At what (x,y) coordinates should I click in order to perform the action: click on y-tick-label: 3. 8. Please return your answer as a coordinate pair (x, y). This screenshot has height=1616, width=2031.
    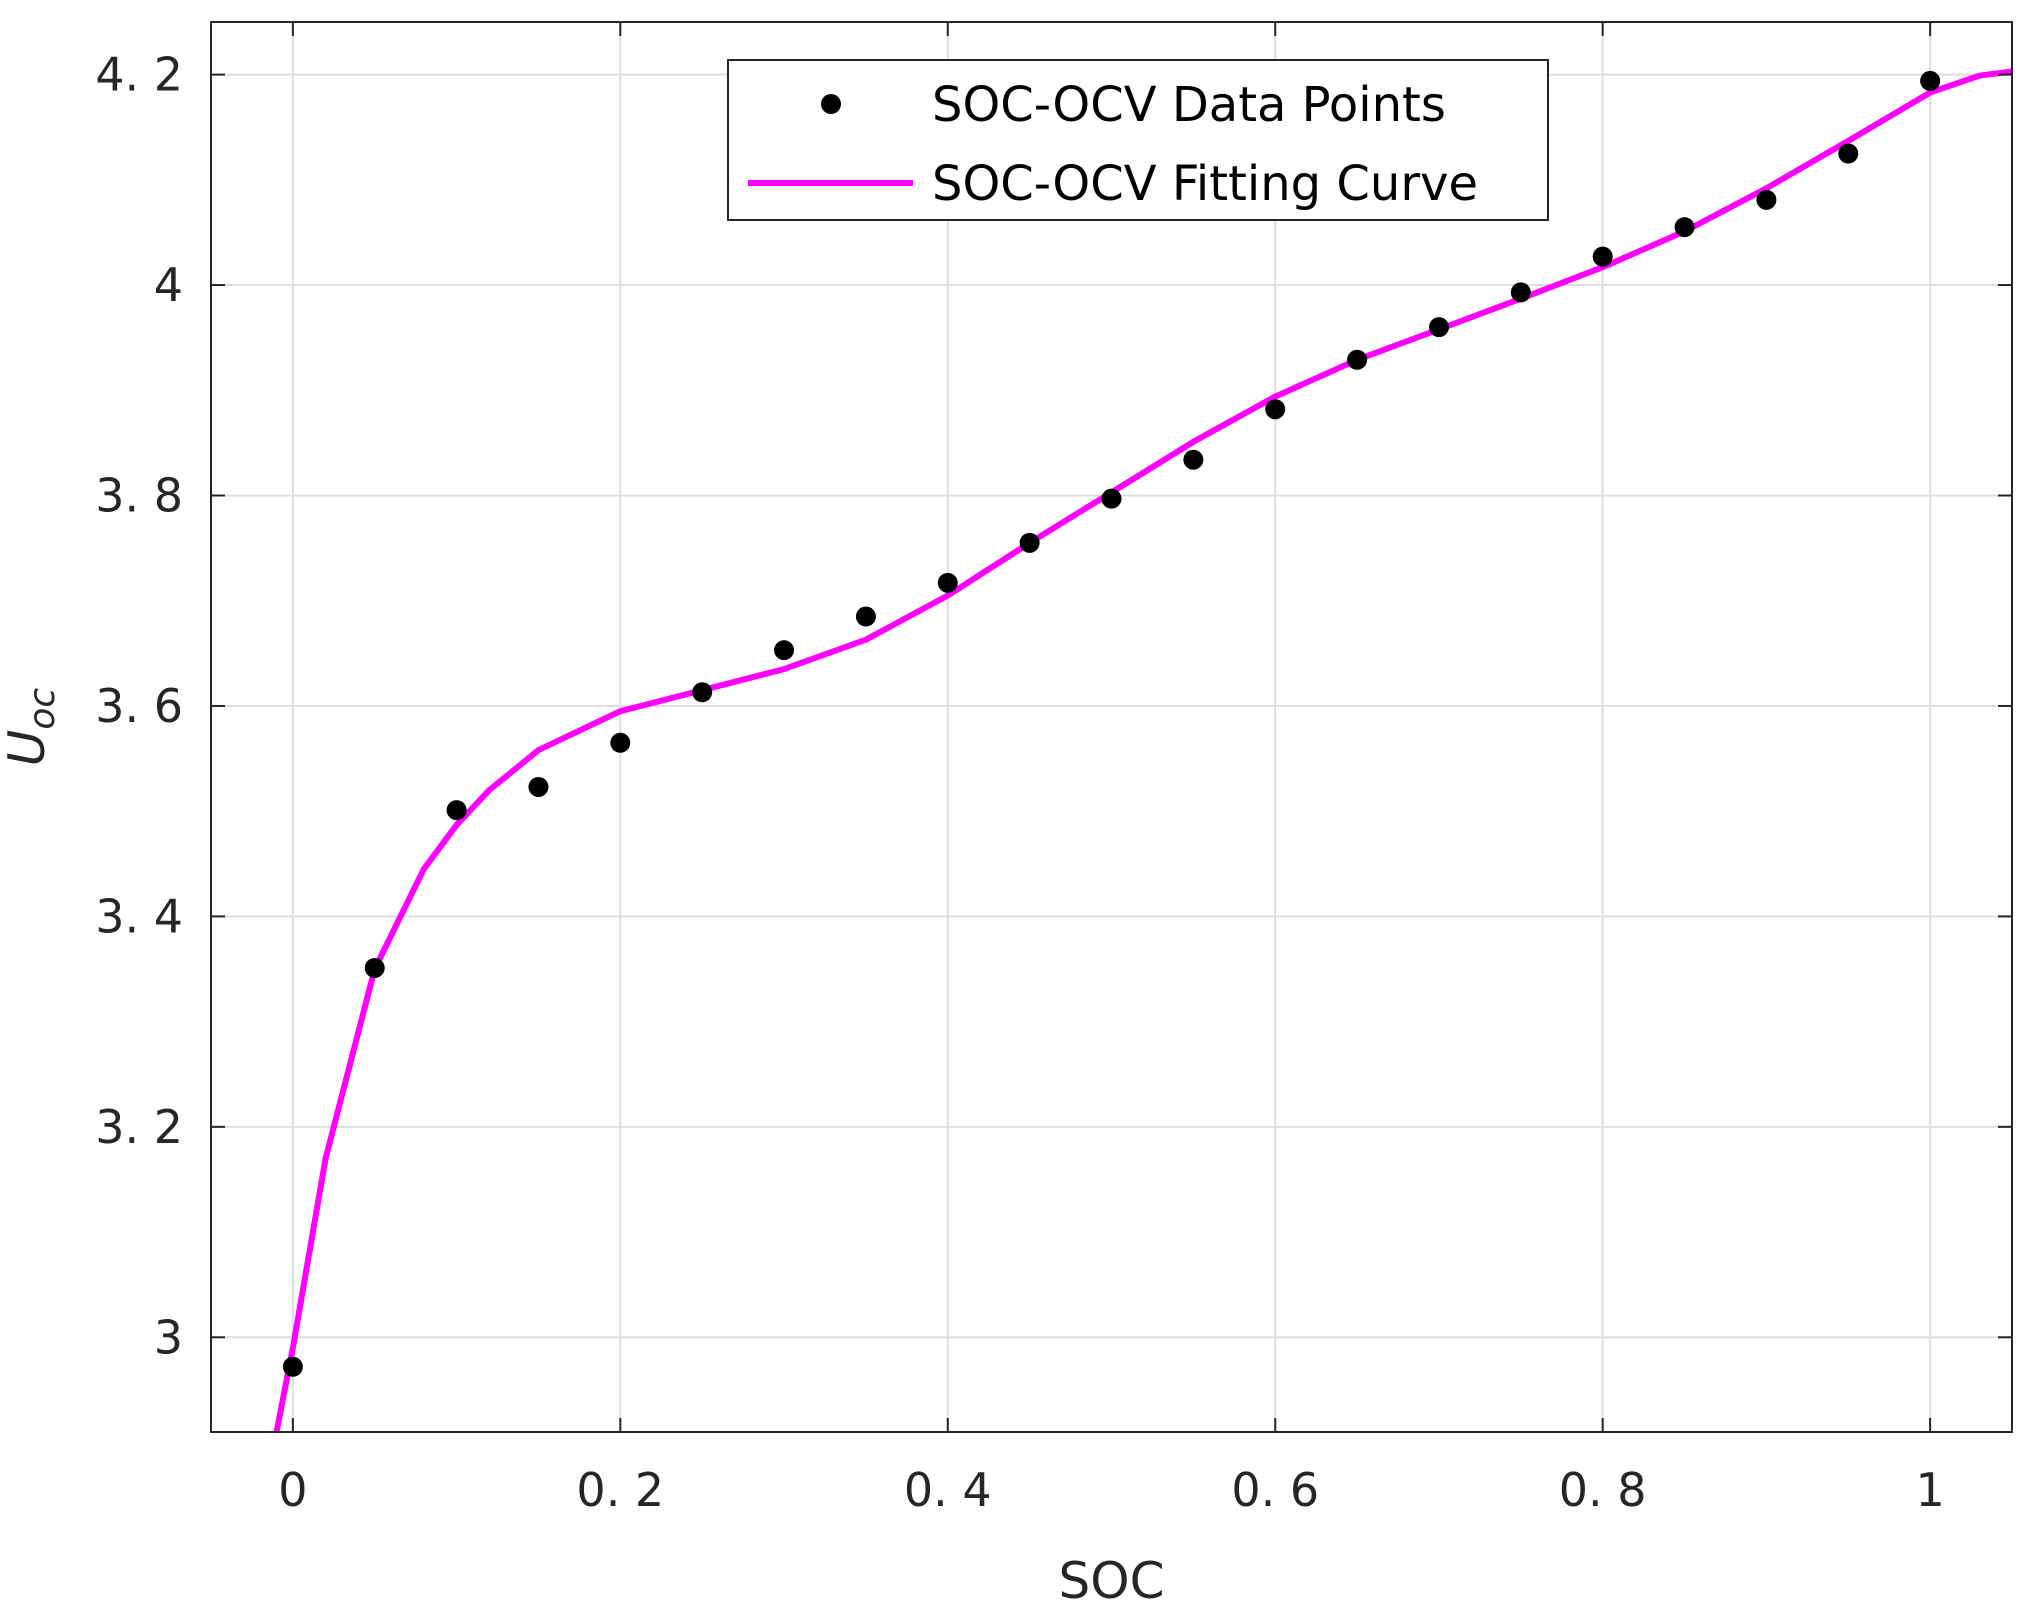
    Looking at the image, I should click on (139, 496).